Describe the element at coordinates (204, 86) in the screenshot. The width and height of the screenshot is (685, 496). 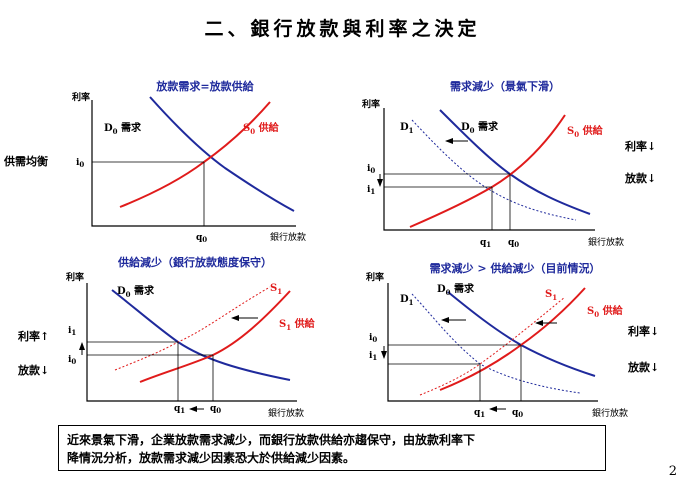
I see `panel-title: 放款需求=放款供給` at that location.